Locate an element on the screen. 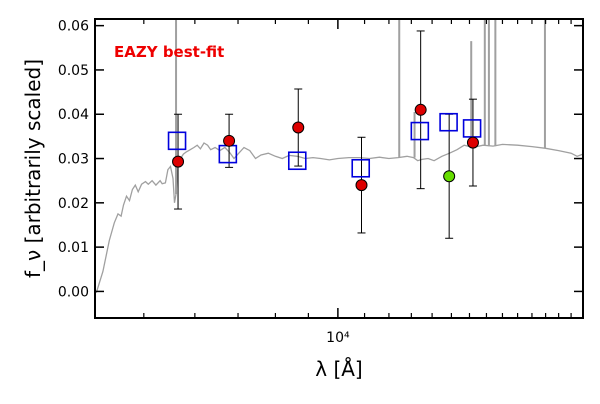 The height and width of the screenshot is (404, 600). model-points-layer is located at coordinates (324, 145).